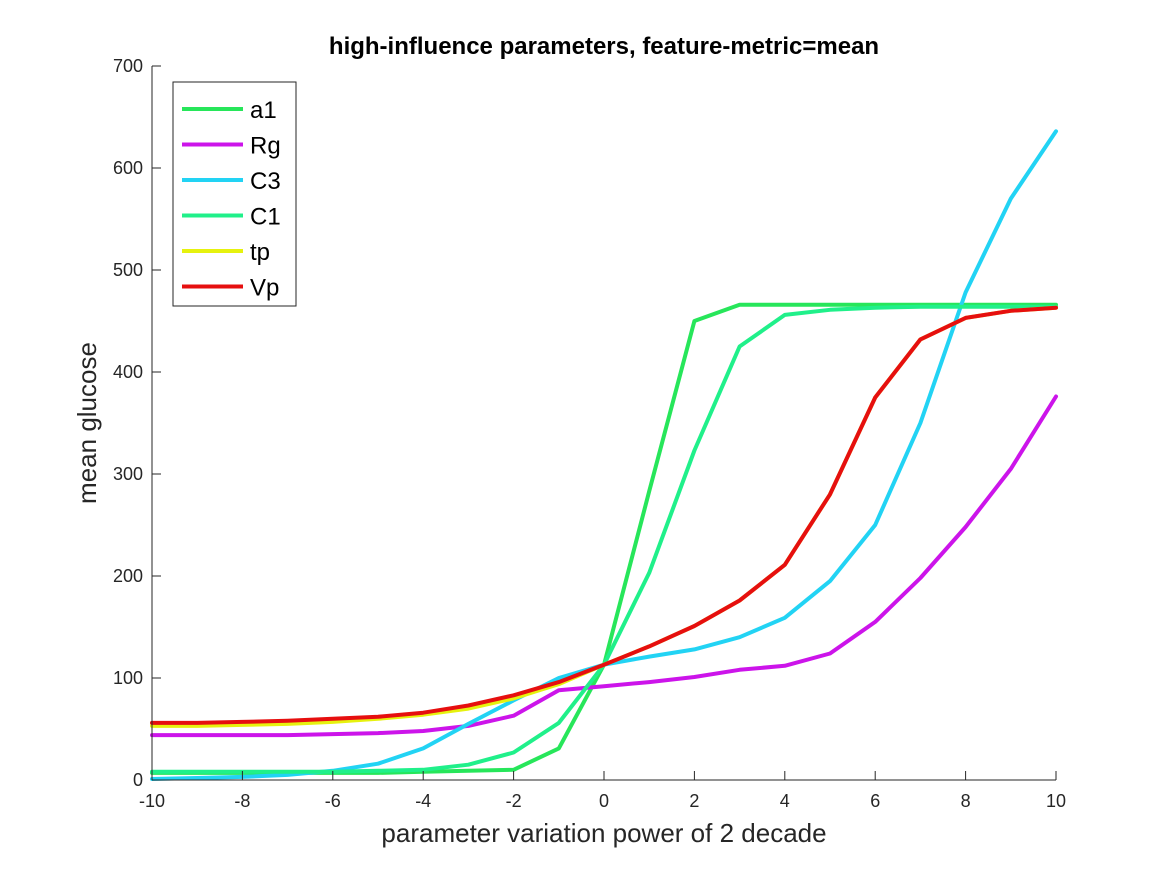 The height and width of the screenshot is (875, 1167). Describe the element at coordinates (138, 780) in the screenshot. I see `y-tick-label: 0` at that location.